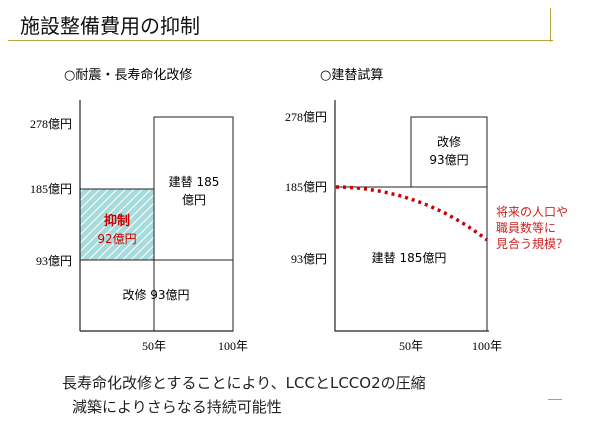 This screenshot has height=441, width=590. I want to click on left-x-label-100: 100年, so click(233, 346).